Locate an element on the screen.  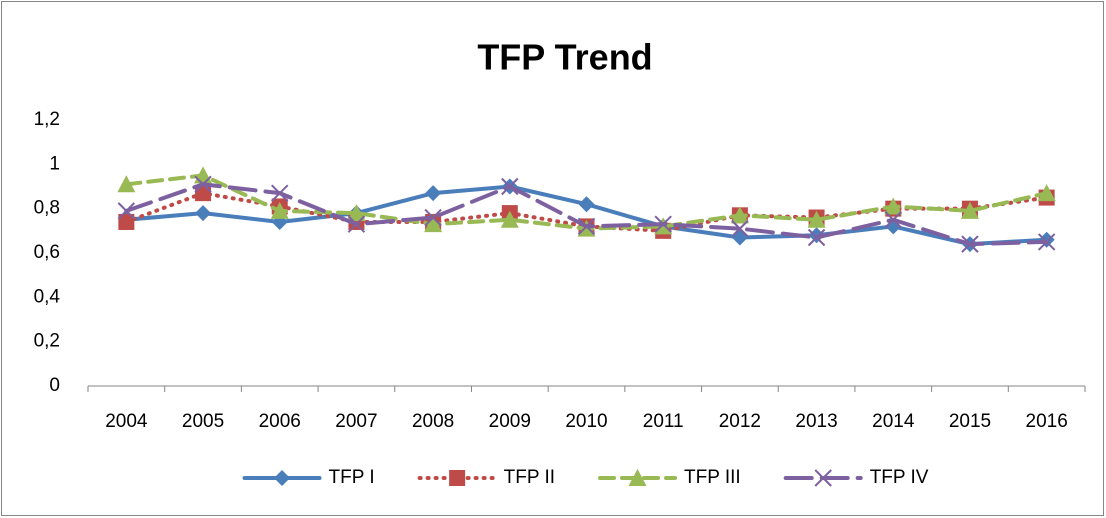
y-tick-label: 0,6 is located at coordinates (47, 252).